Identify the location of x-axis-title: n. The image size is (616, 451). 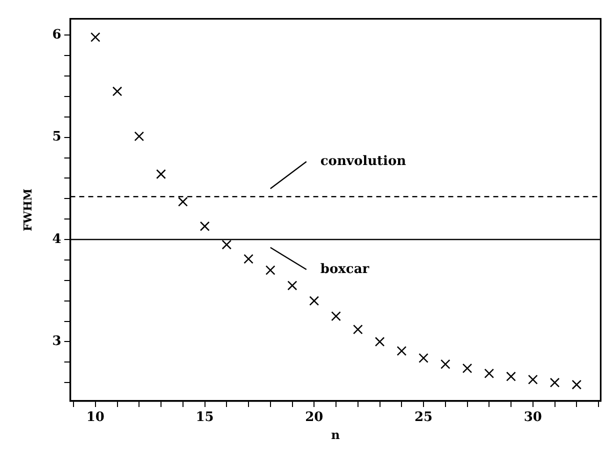
(335, 435).